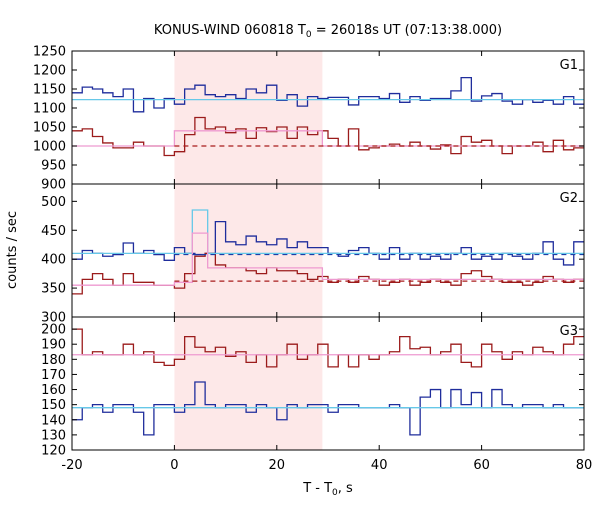  I want to click on series-darkred-g3, so click(328, 348).